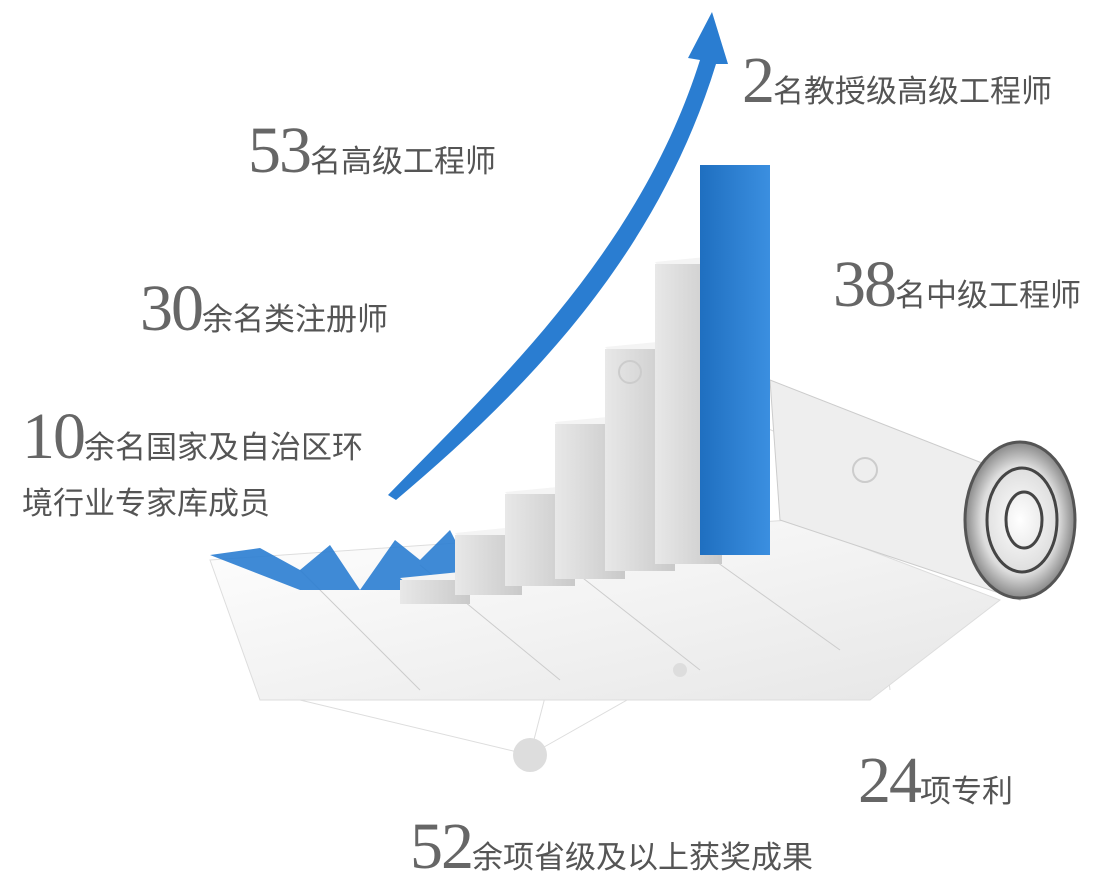 The height and width of the screenshot is (877, 1093). What do you see at coordinates (966, 792) in the screenshot?
I see `stat-label: 项专利` at bounding box center [966, 792].